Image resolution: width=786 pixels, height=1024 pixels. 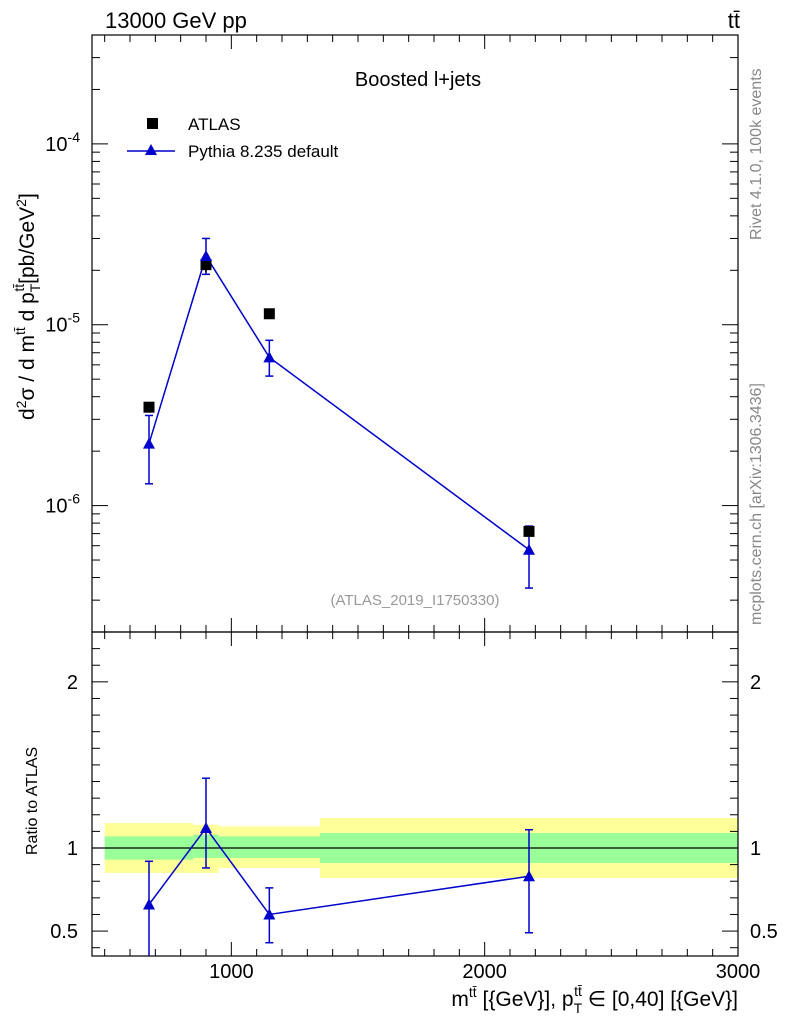 What do you see at coordinates (263, 151) in the screenshot?
I see `legend-pythia-label: Pythia 8.235 default` at bounding box center [263, 151].